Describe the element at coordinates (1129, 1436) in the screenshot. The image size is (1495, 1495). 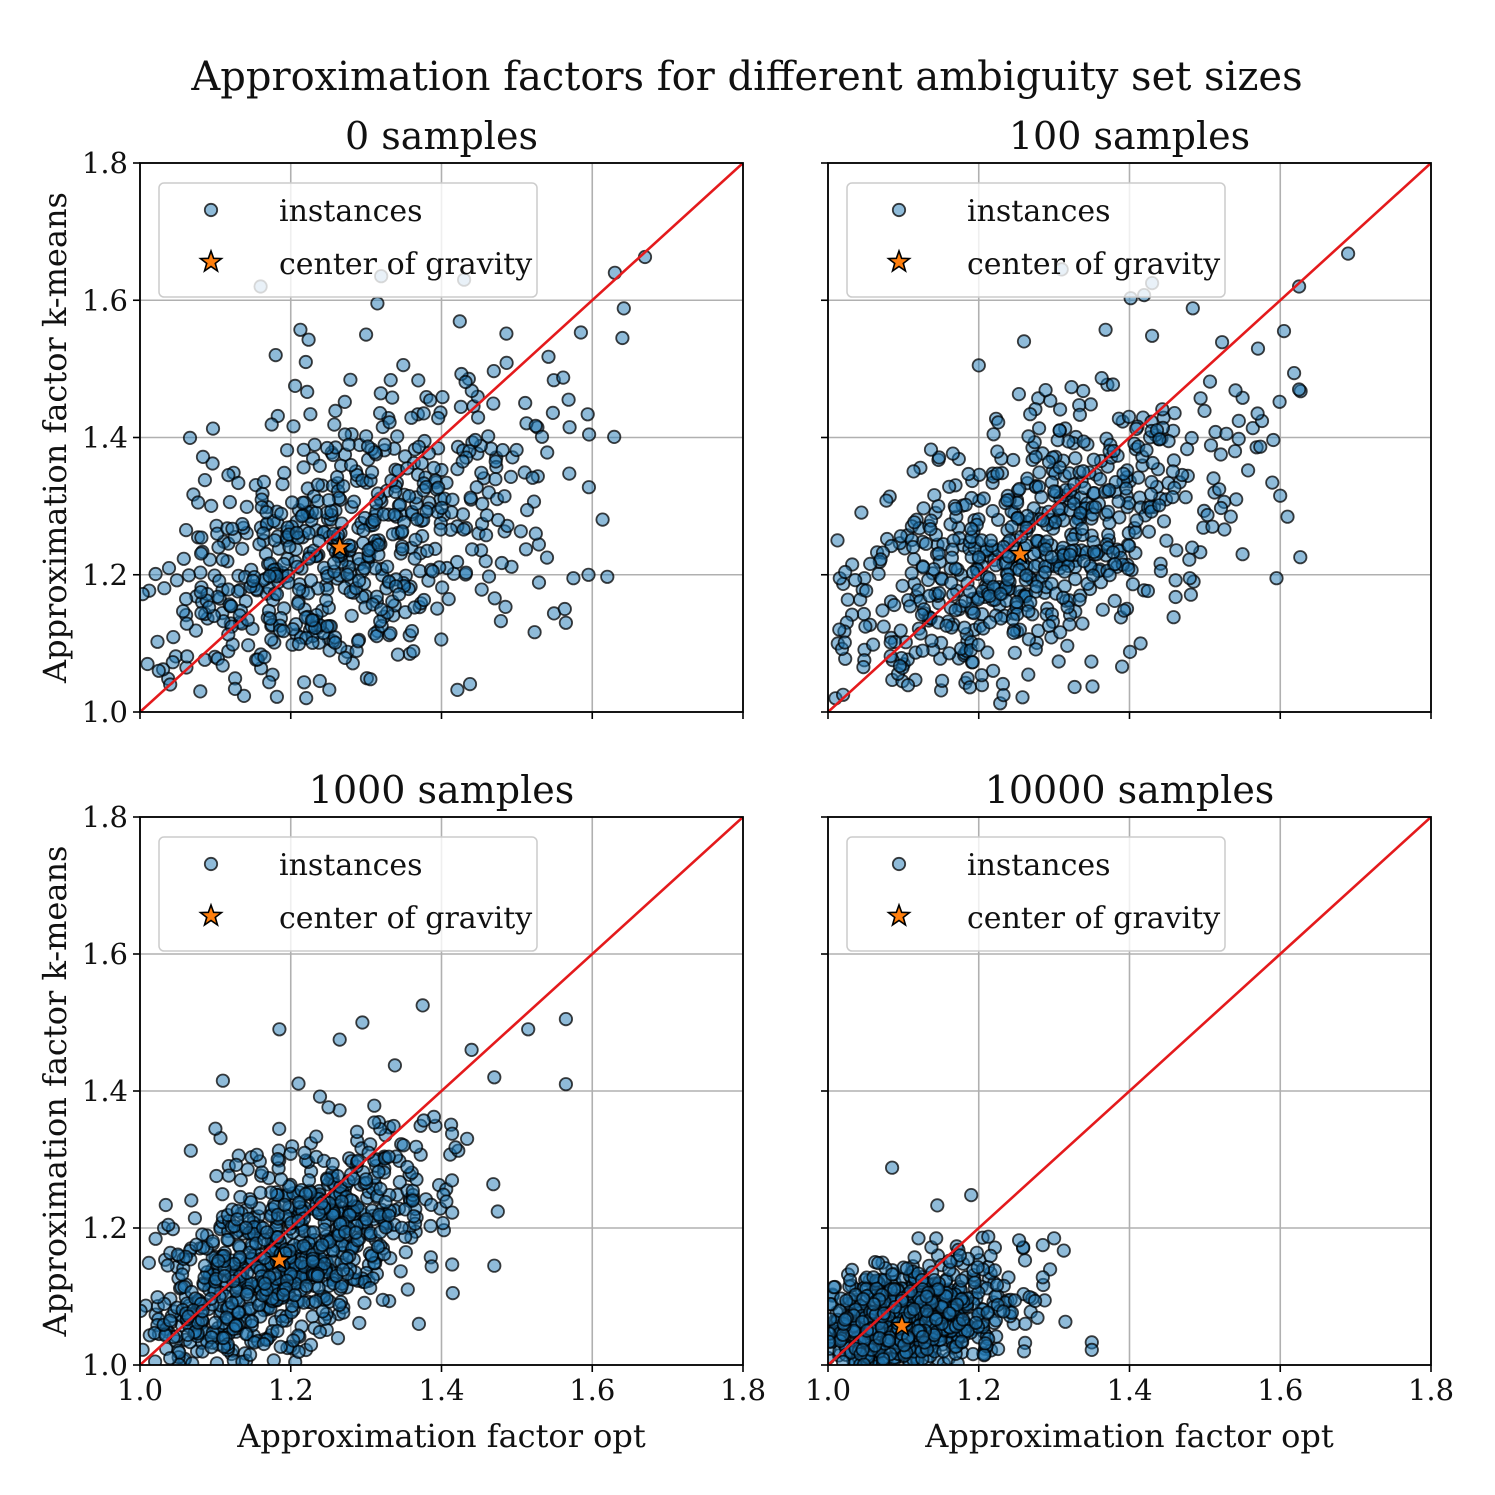
I see `x-axis-label: Approximation factor opt` at that location.